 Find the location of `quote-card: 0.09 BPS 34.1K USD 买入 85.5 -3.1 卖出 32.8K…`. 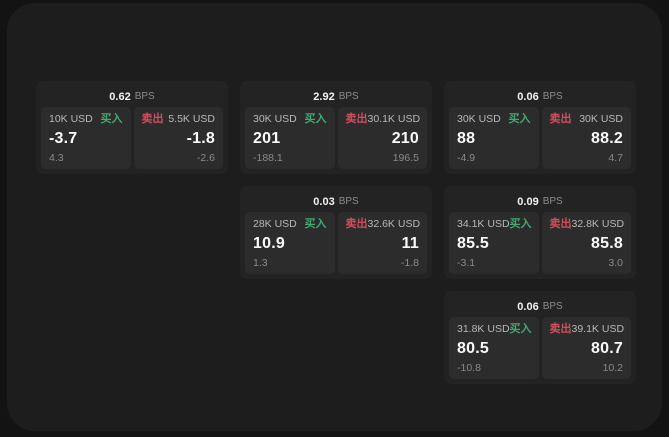

quote-card: 0.09 BPS 34.1K USD 买入 85.5 -3.1 卖出 32.8K… is located at coordinates (540, 232).